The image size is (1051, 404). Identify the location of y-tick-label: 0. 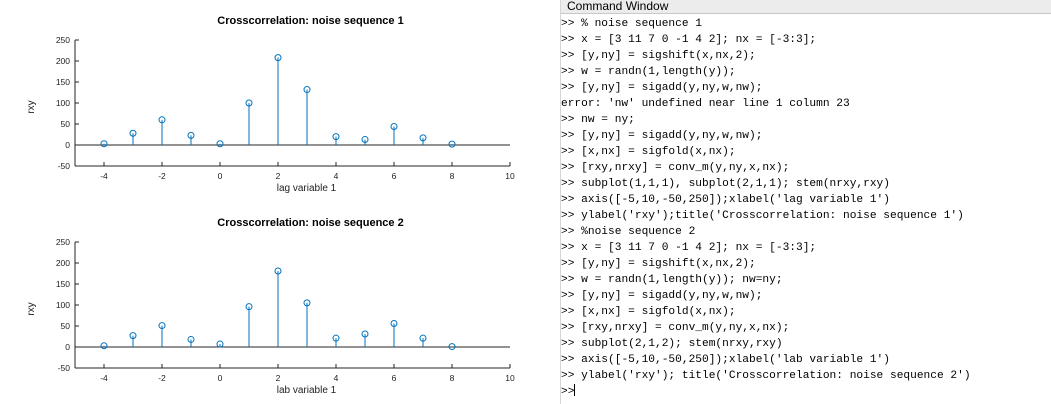
(67, 145).